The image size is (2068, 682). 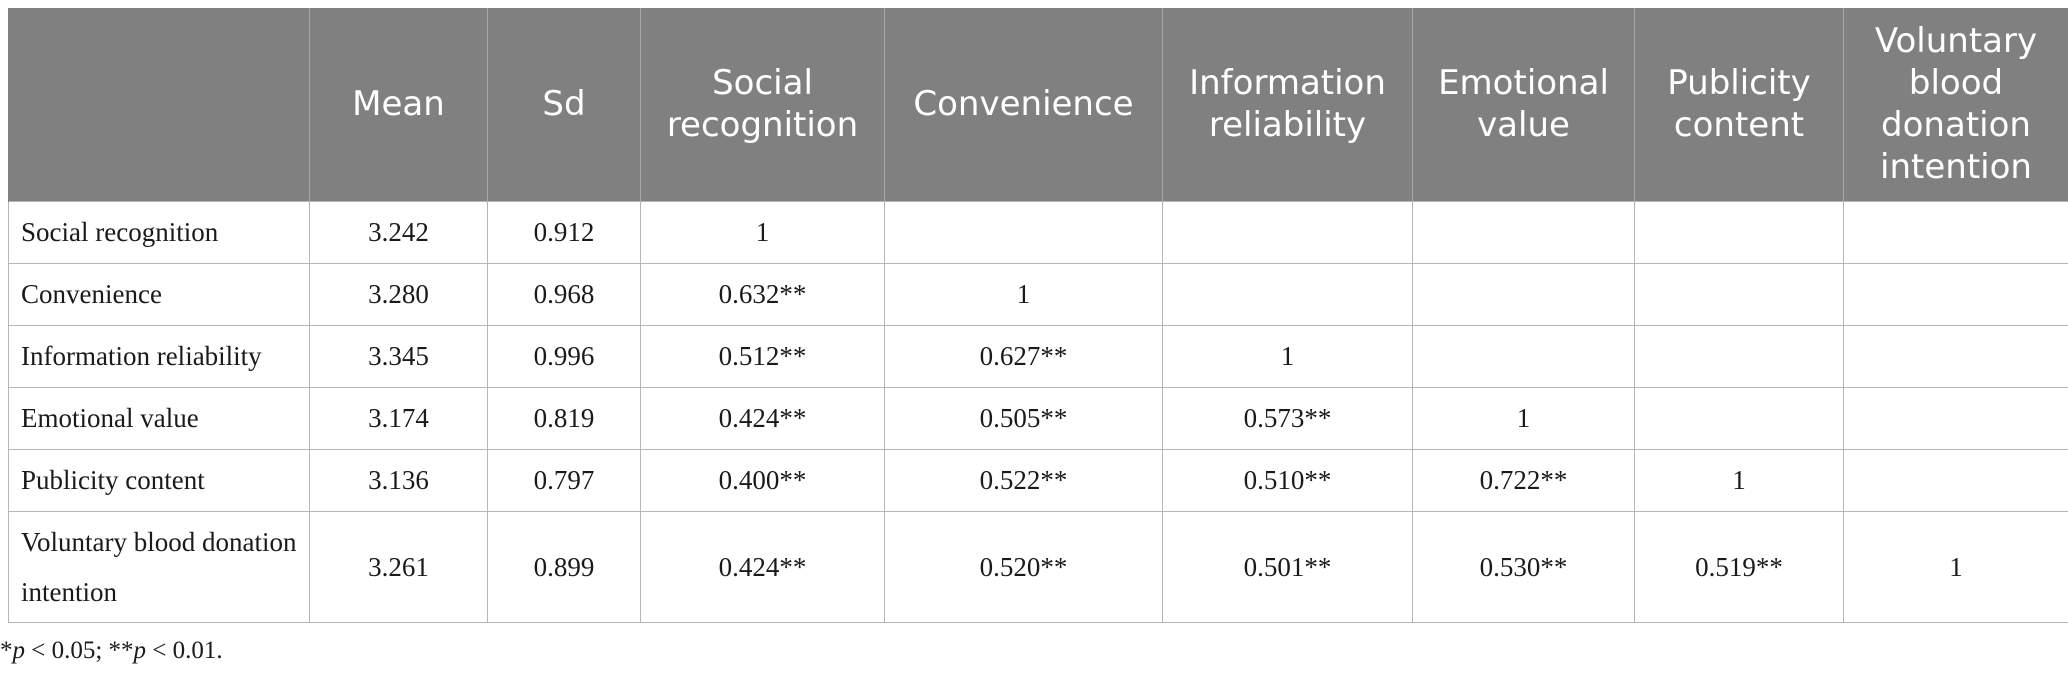 I want to click on table-cell: 0.632**, so click(x=762, y=294).